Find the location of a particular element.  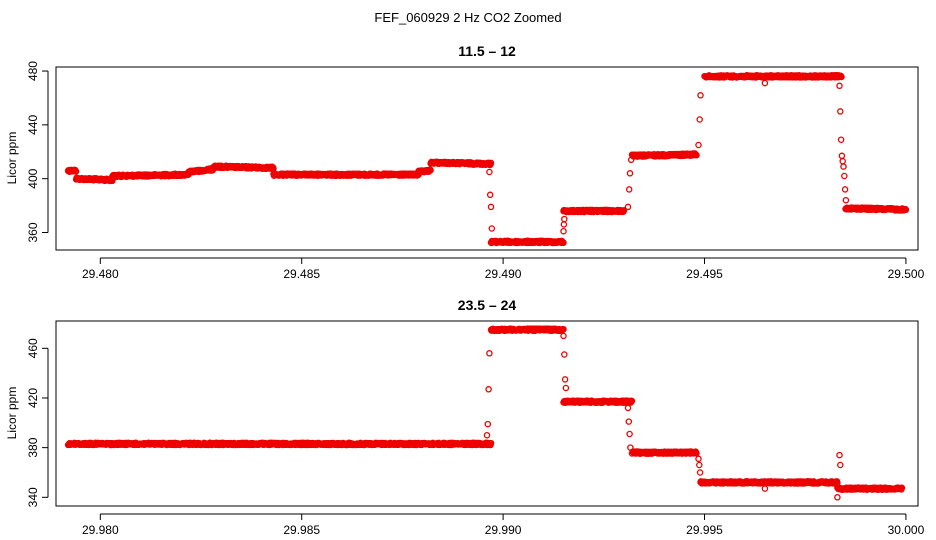

x-tick-label: 30.000 is located at coordinates (906, 530).